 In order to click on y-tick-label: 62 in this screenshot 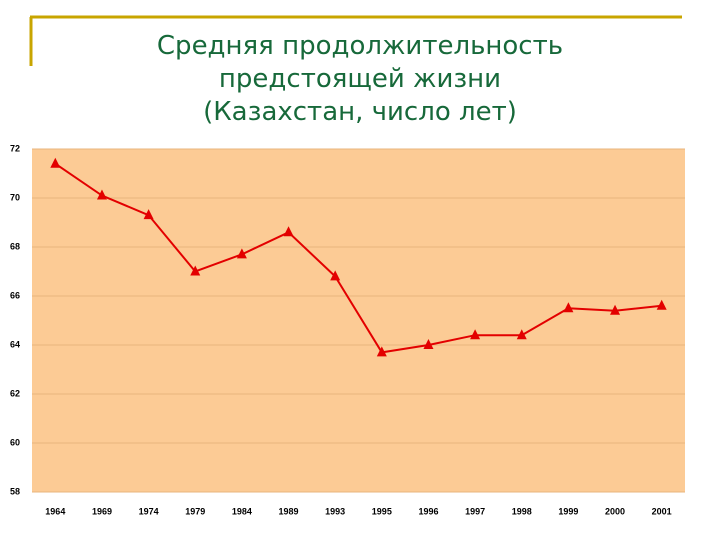, I will do `click(15, 393)`.